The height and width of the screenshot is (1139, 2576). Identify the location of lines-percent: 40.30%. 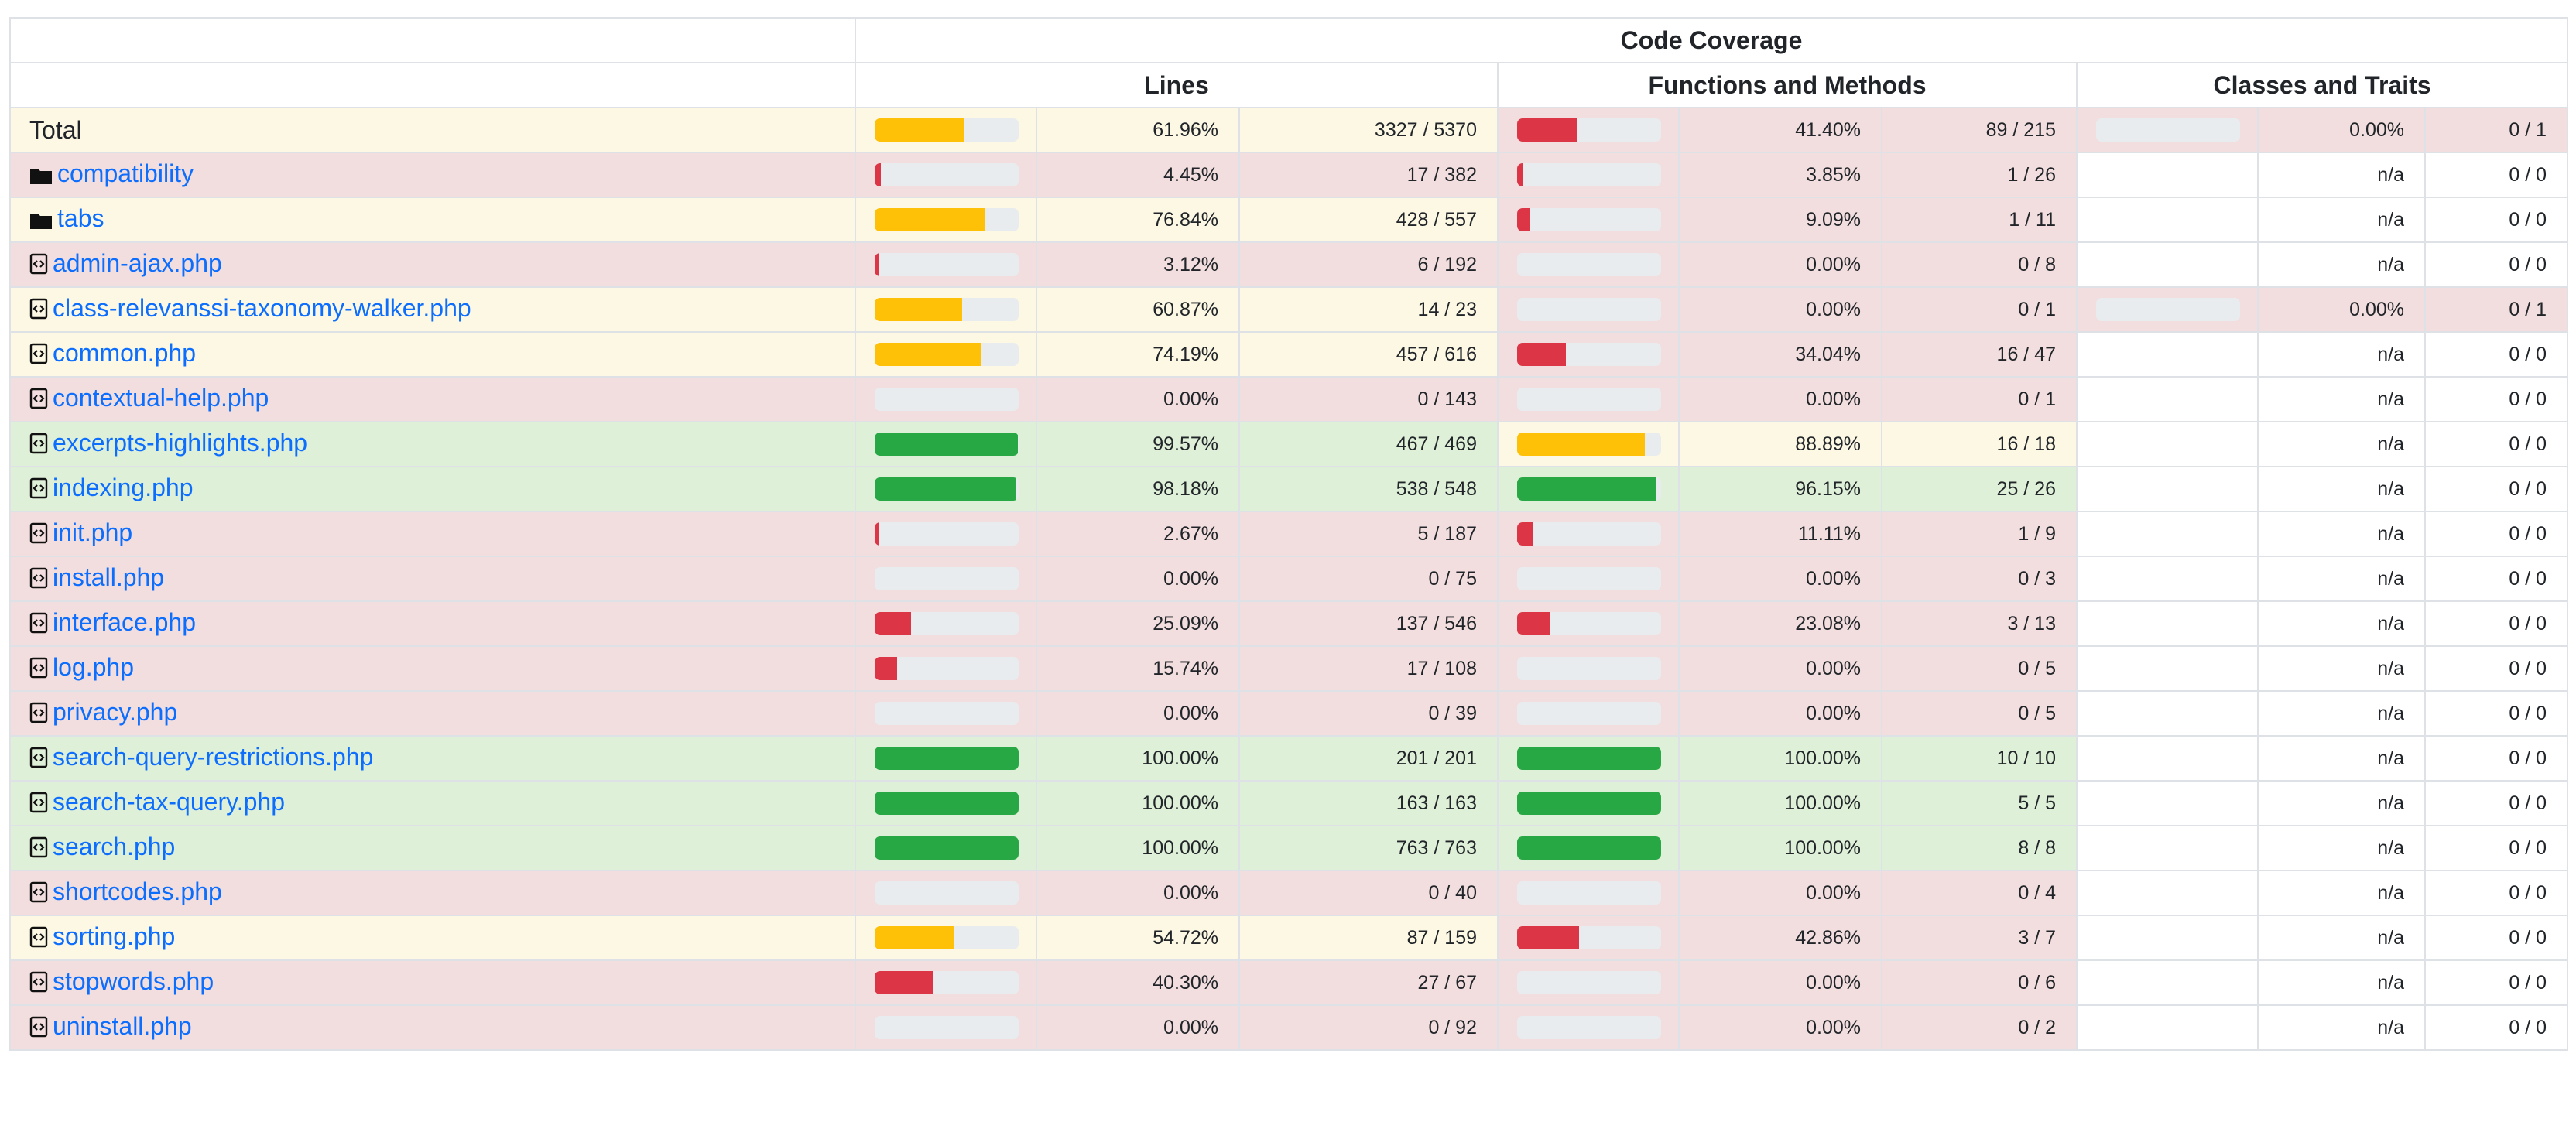
(1138, 982).